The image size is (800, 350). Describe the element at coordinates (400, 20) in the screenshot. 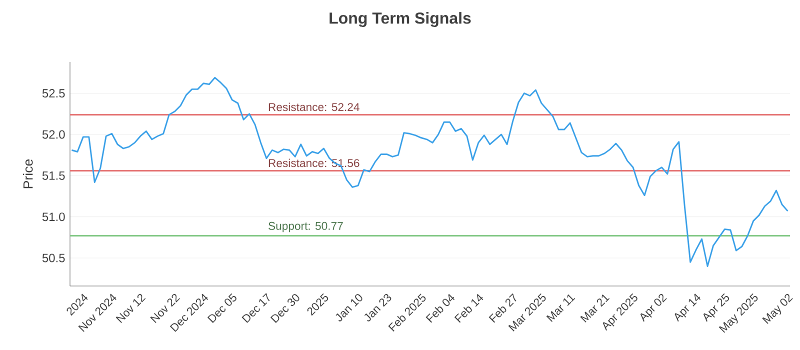

I see `chart-title: Long Term Signals` at that location.